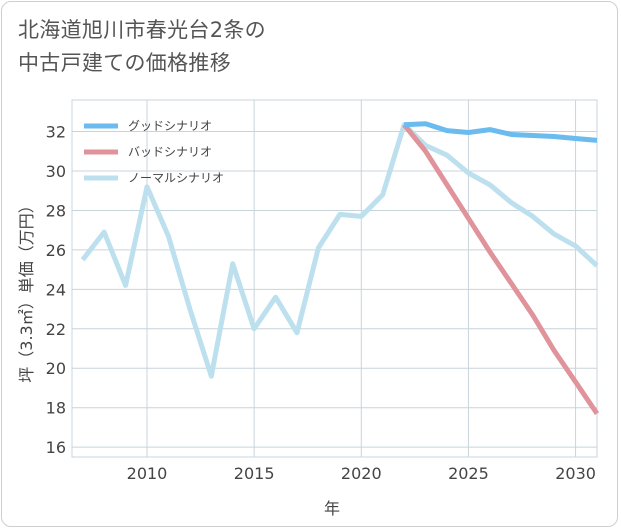 The width and height of the screenshot is (621, 530). Describe the element at coordinates (254, 473) in the screenshot. I see `x-tick-label: 2015` at that location.